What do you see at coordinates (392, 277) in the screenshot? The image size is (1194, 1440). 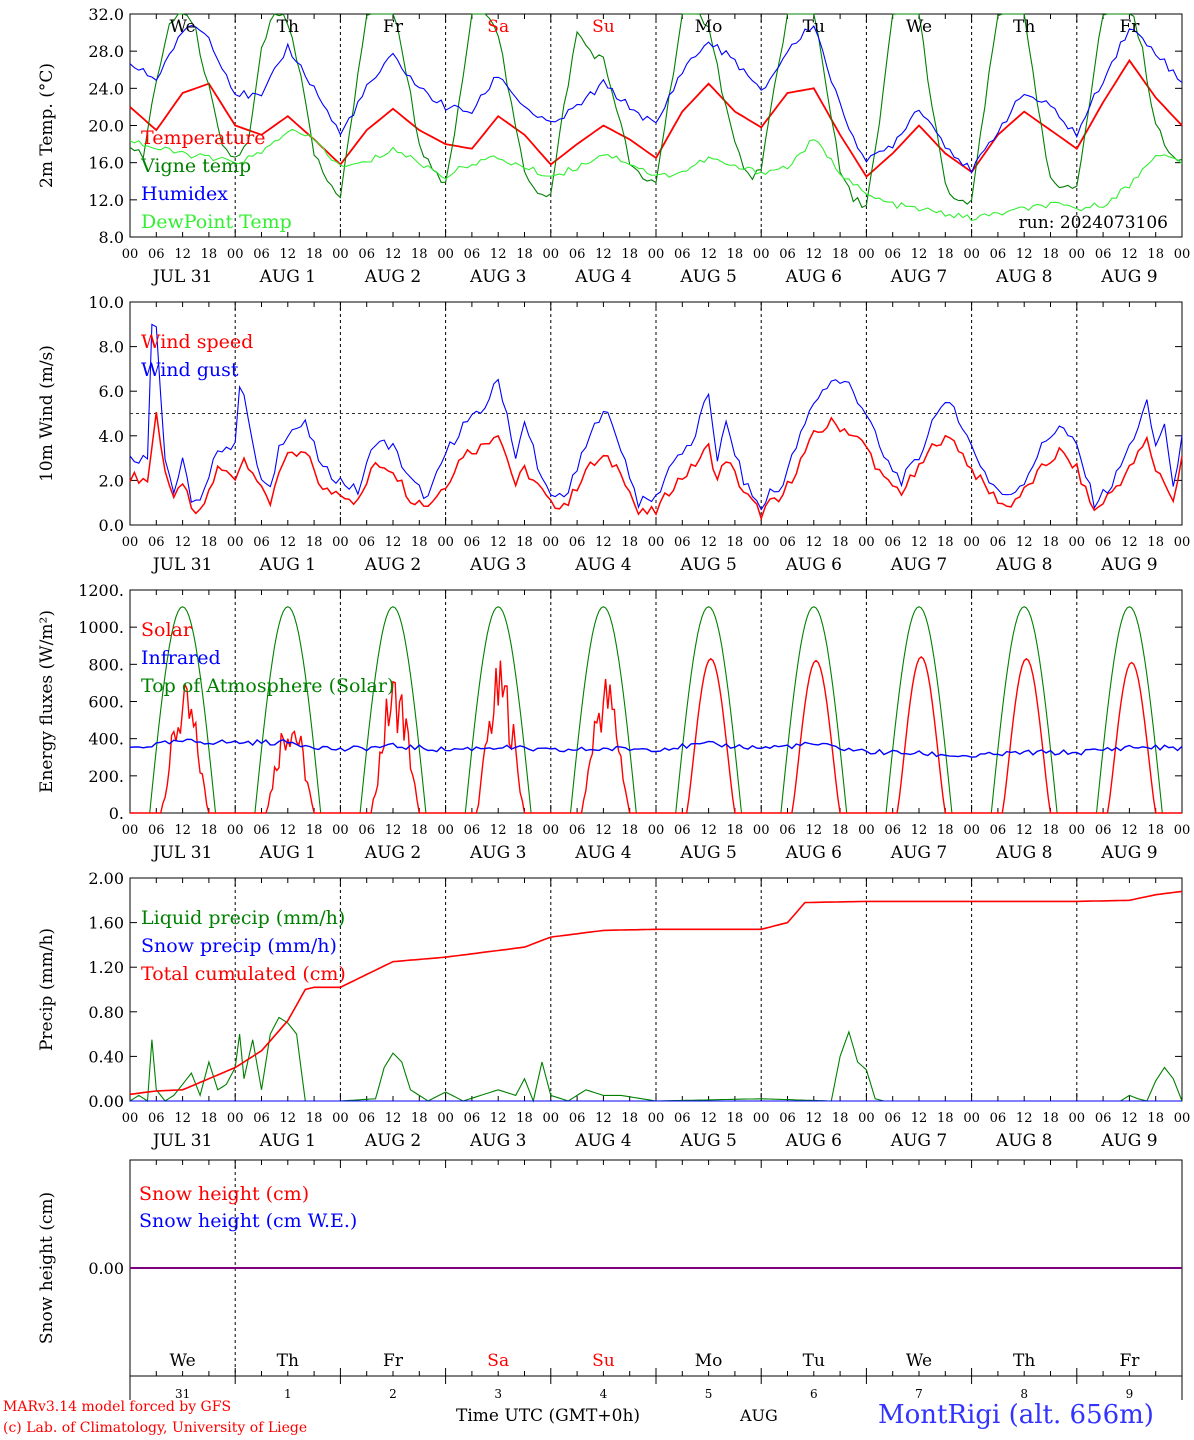 I see `date-label: AUG 2` at bounding box center [392, 277].